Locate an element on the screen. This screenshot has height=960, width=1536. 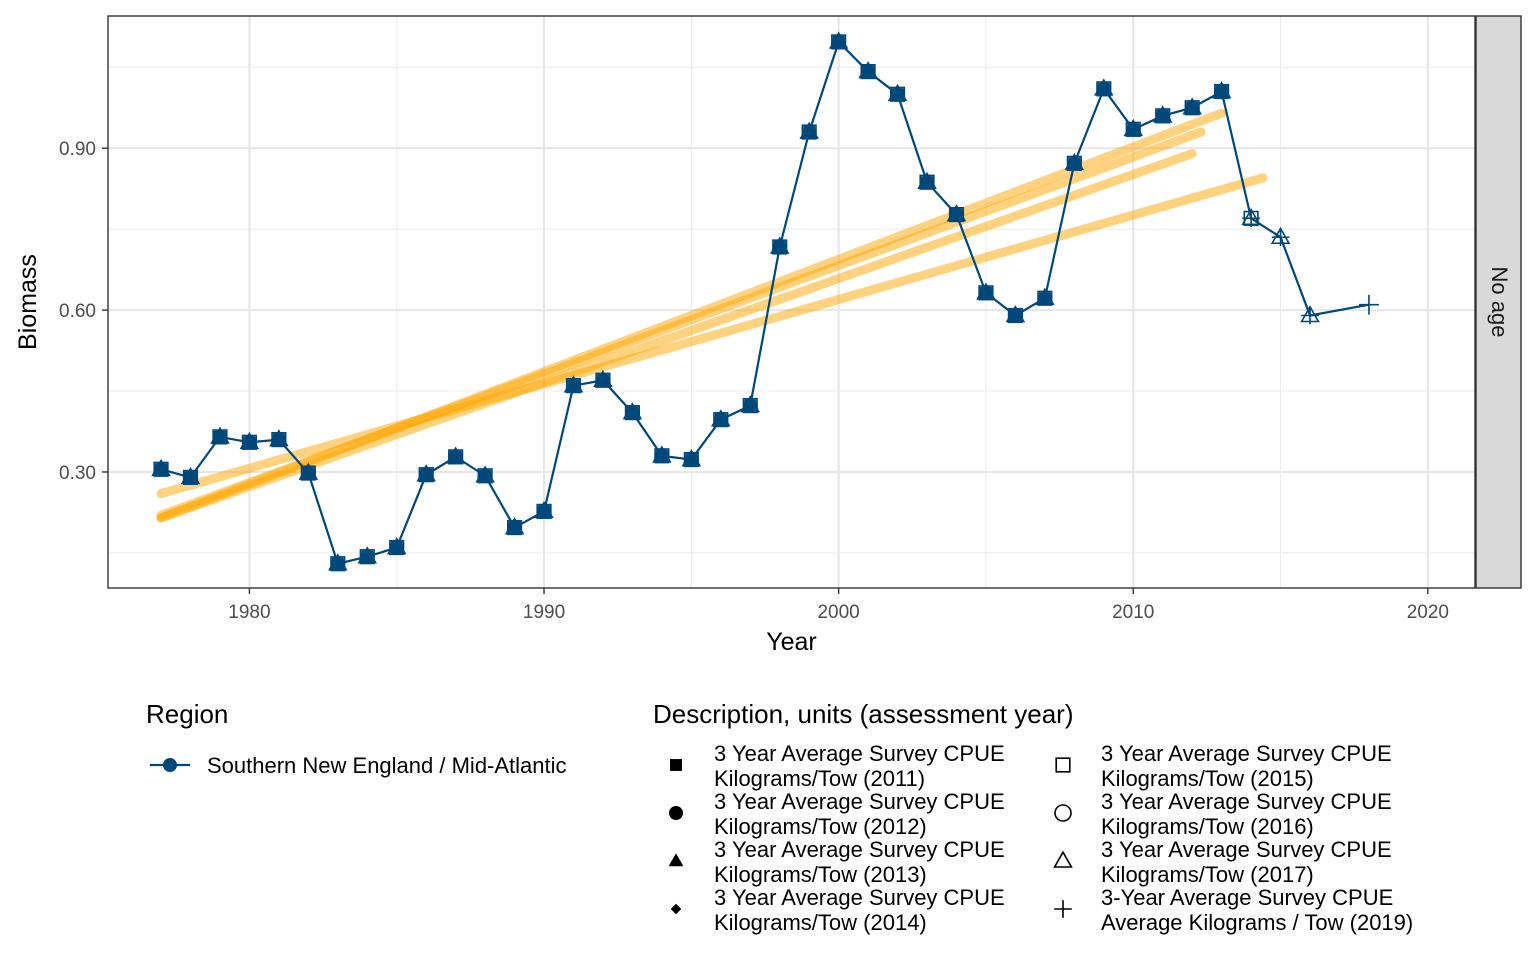
y-tick-label: 0.60 is located at coordinates (77, 311).